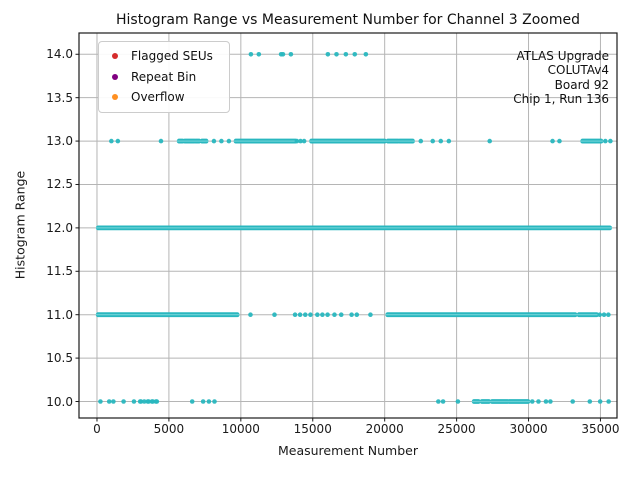  Describe the element at coordinates (59, 97) in the screenshot. I see `y-tick-label: 13.5` at that location.